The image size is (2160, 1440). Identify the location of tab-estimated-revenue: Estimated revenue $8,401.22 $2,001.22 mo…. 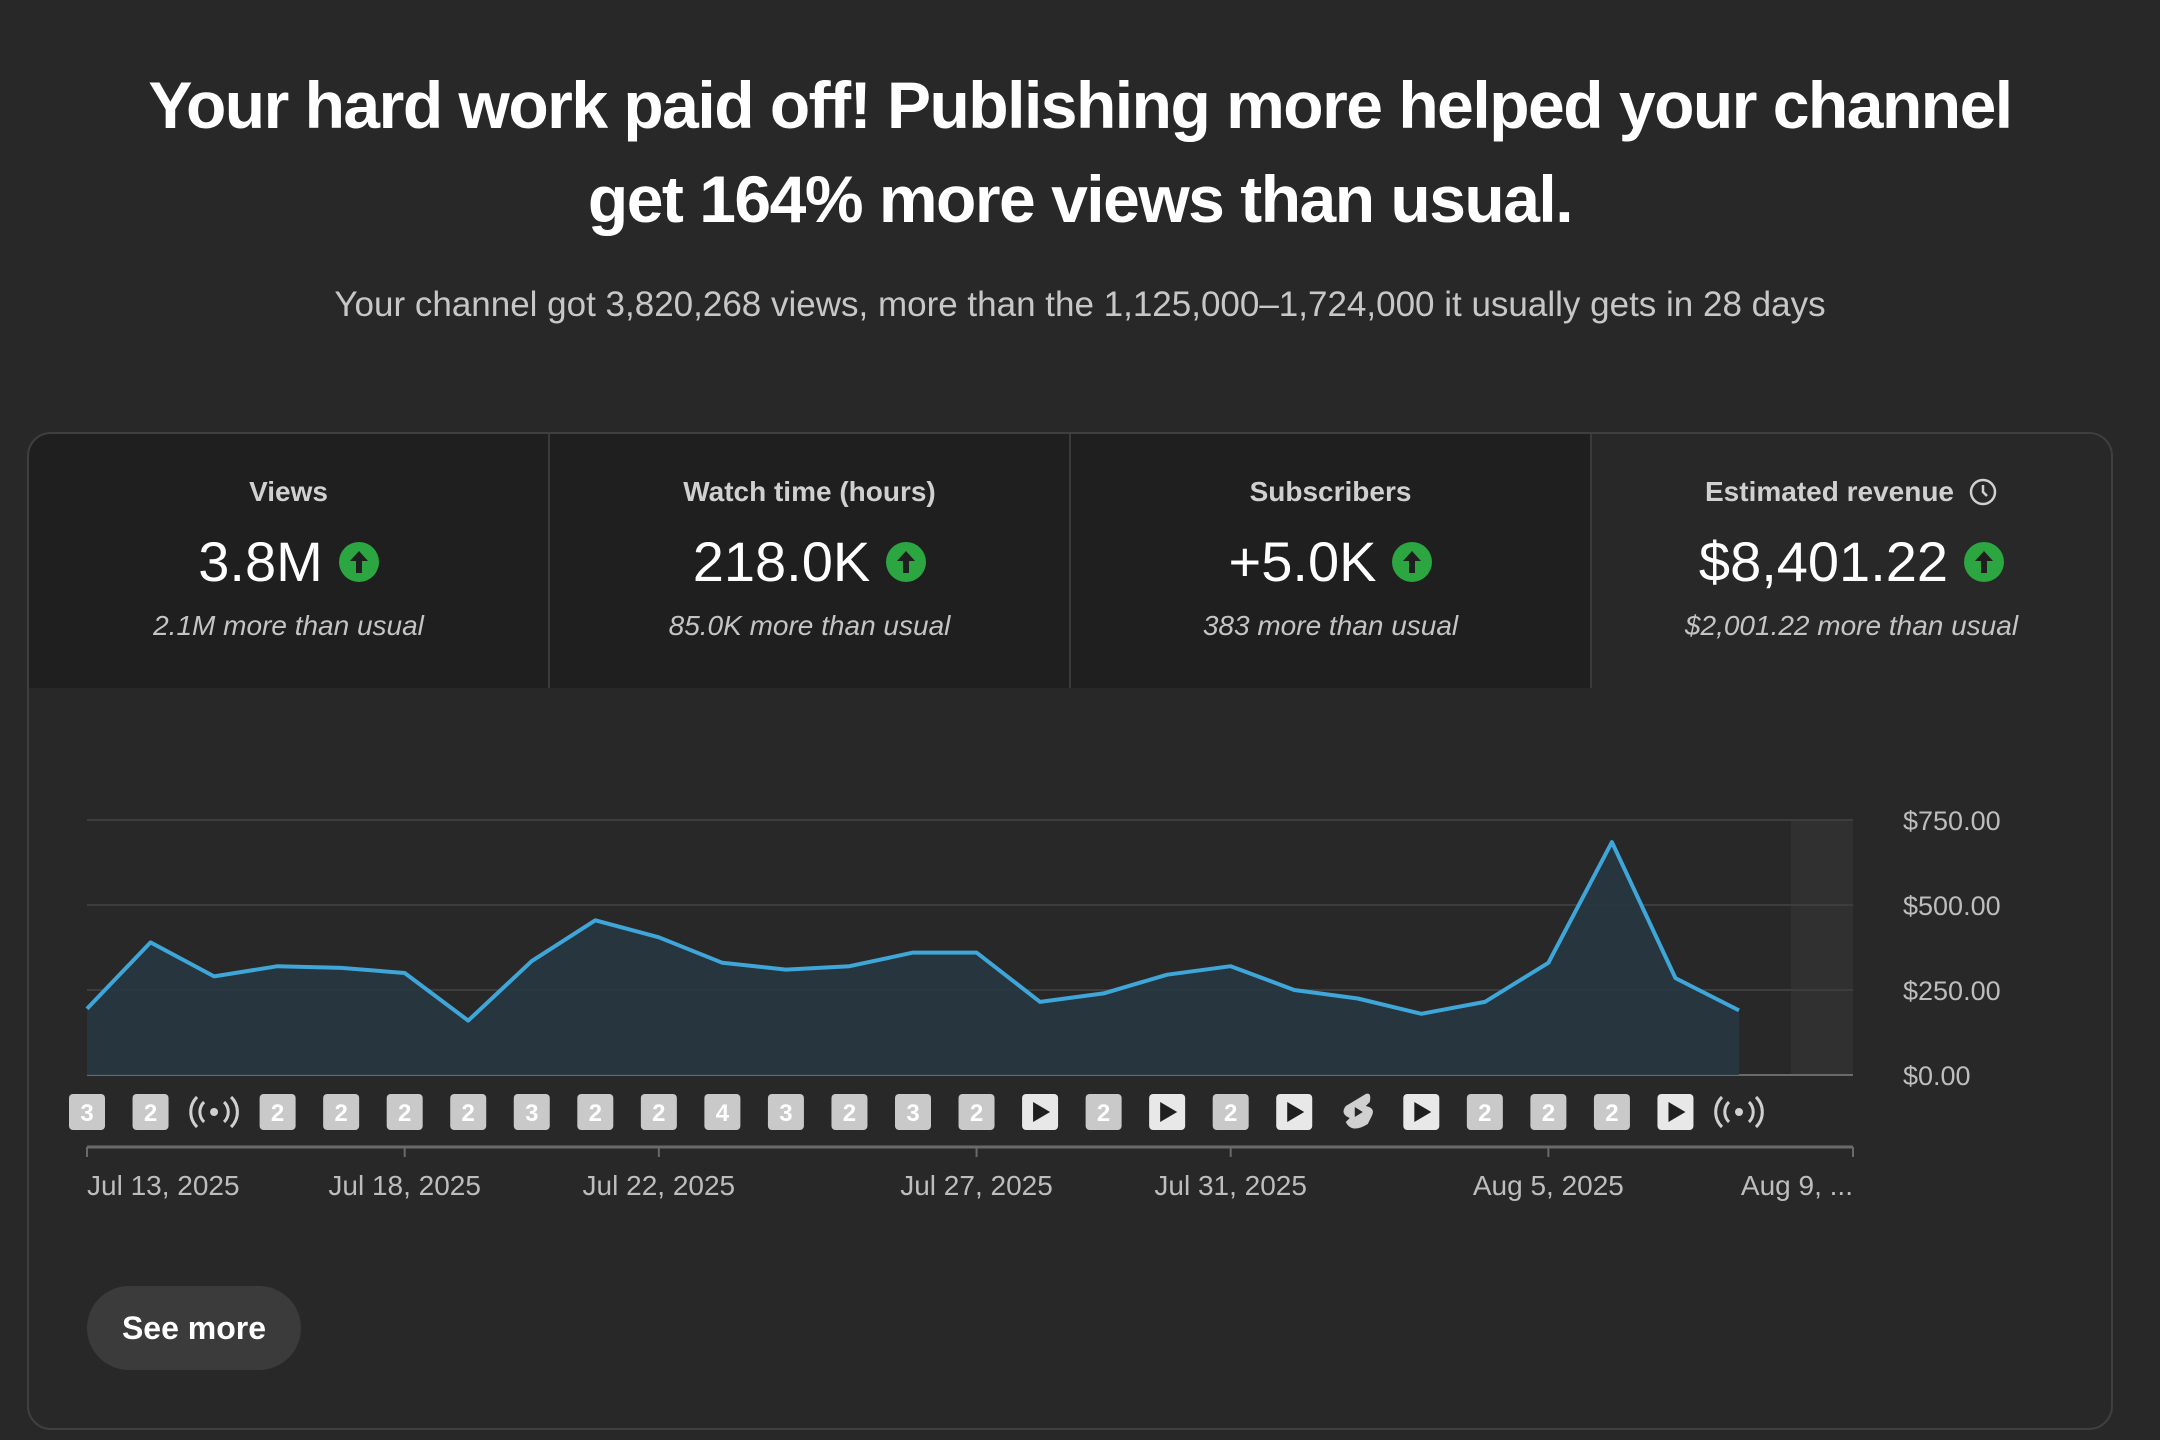
(1851, 561).